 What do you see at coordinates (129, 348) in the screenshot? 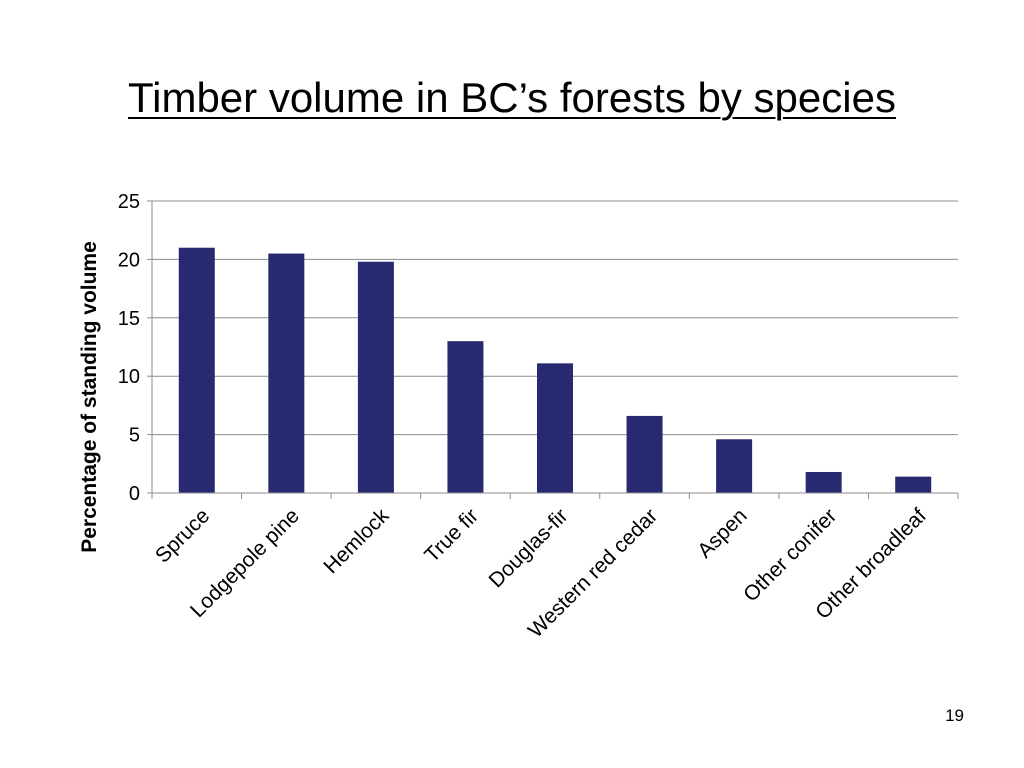
I see `y-tick-labels: 0 5 10 15 20 25` at bounding box center [129, 348].